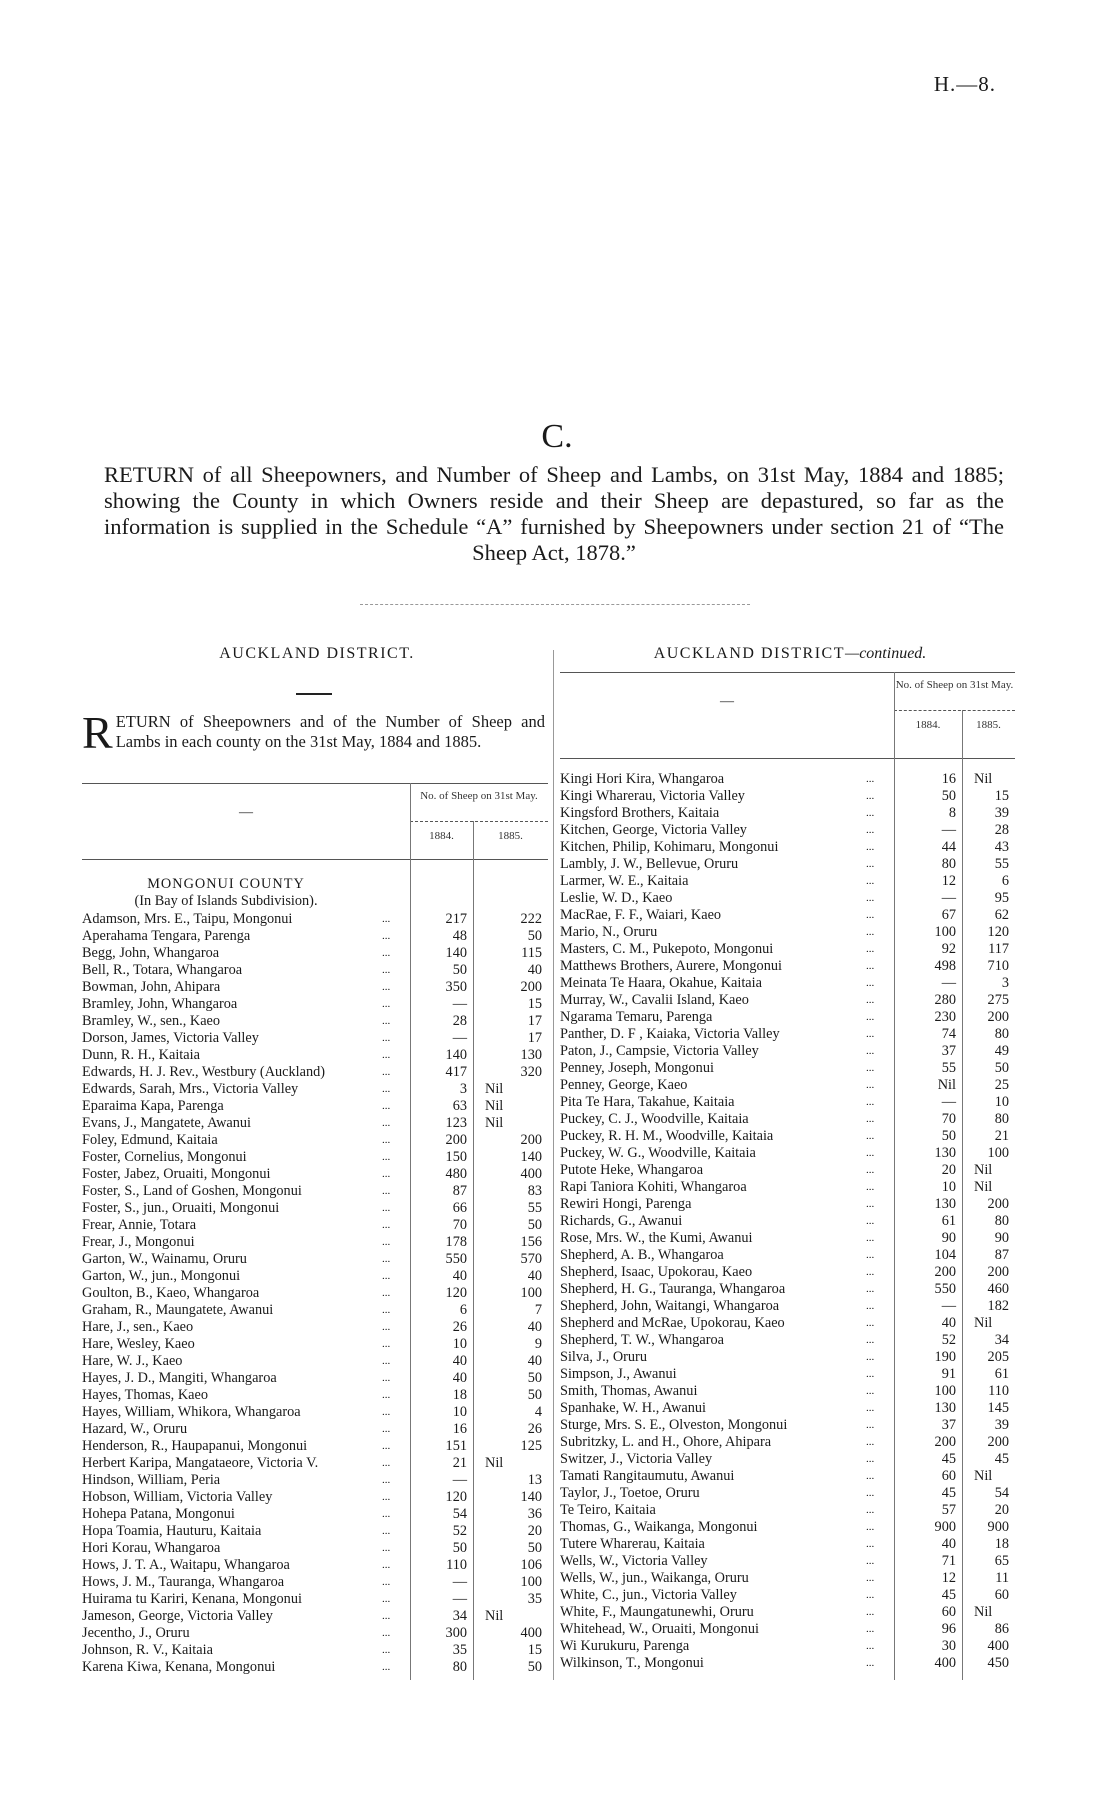 This screenshot has width=1114, height=1796. I want to click on owner-name: Dorson, James, Victoria Valley, so click(170, 1038).